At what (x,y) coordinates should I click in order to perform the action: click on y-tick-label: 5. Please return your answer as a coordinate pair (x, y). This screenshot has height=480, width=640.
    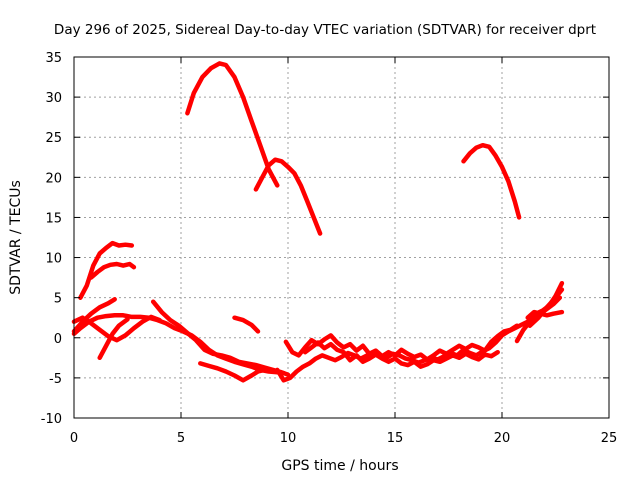
    Looking at the image, I should click on (58, 299).